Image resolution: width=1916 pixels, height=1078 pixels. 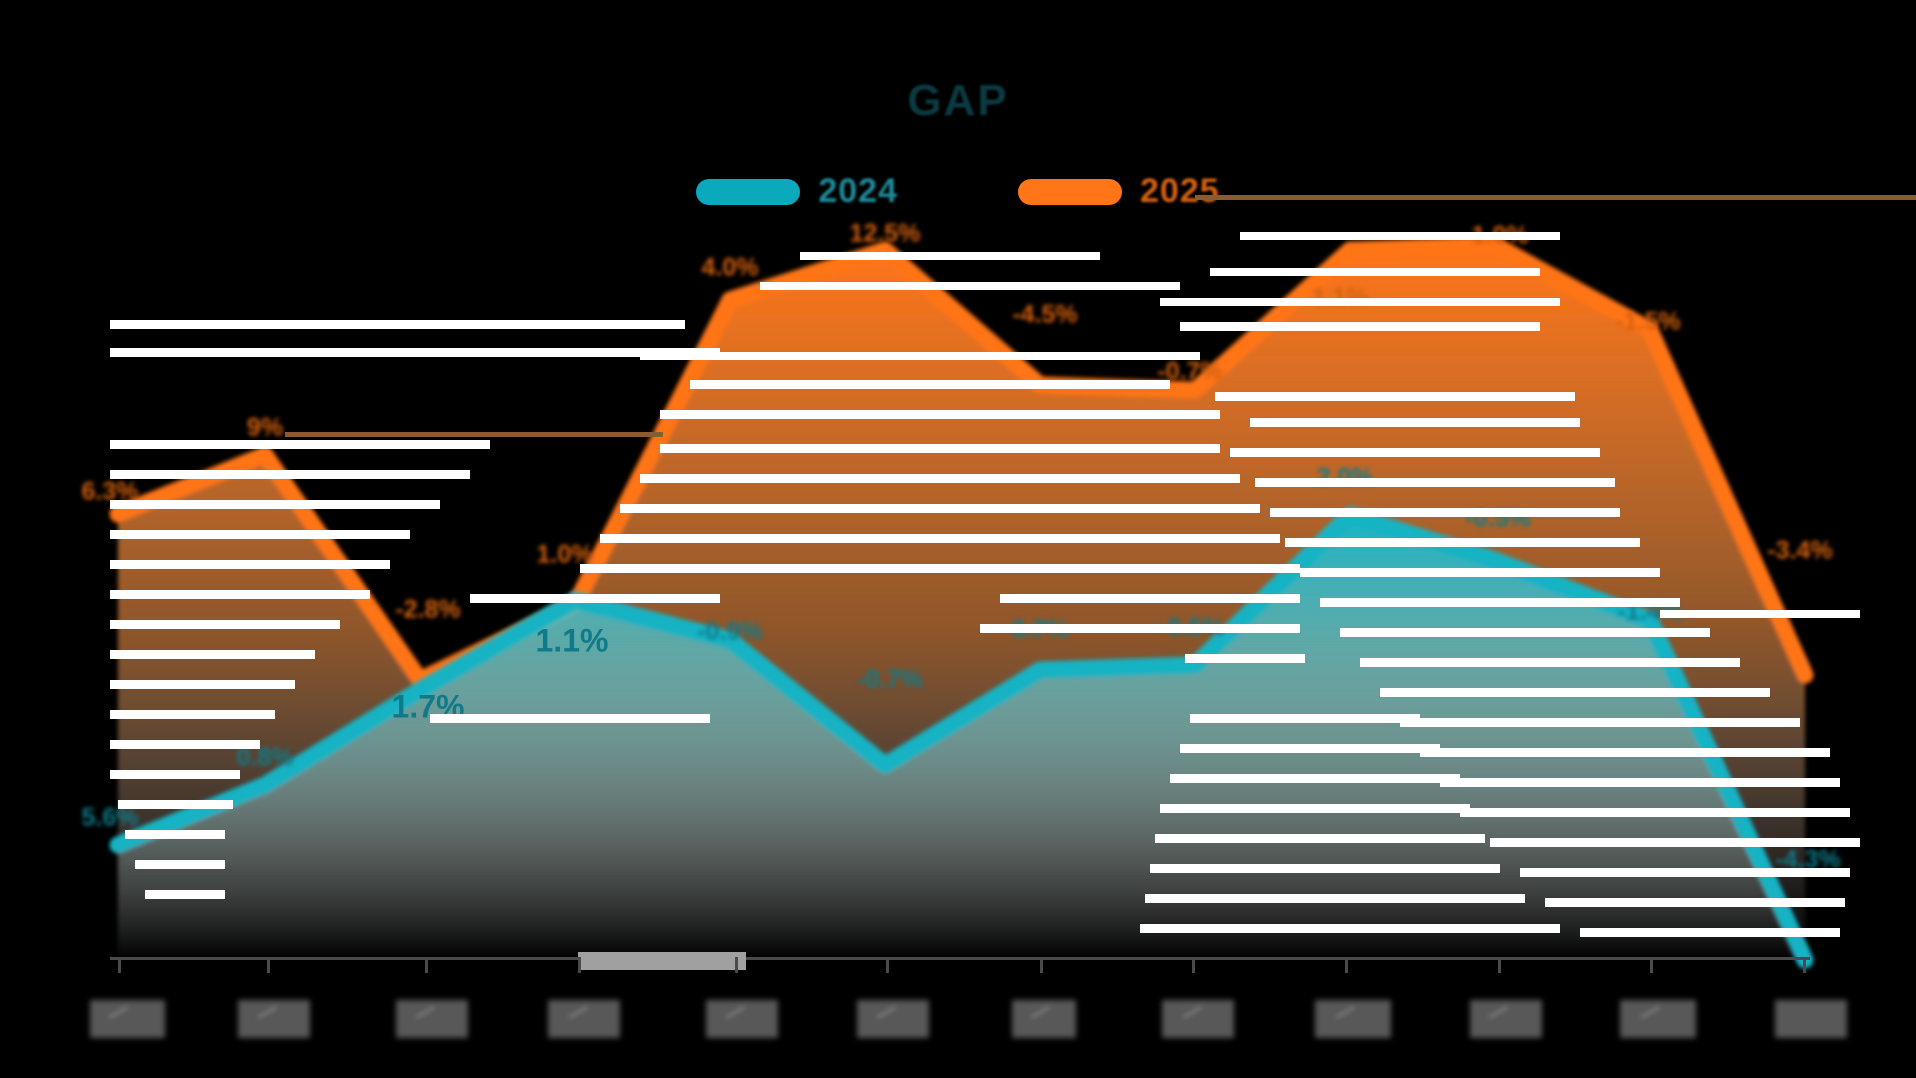 I want to click on data-label-2024-5: -0.7%, so click(x=890, y=679).